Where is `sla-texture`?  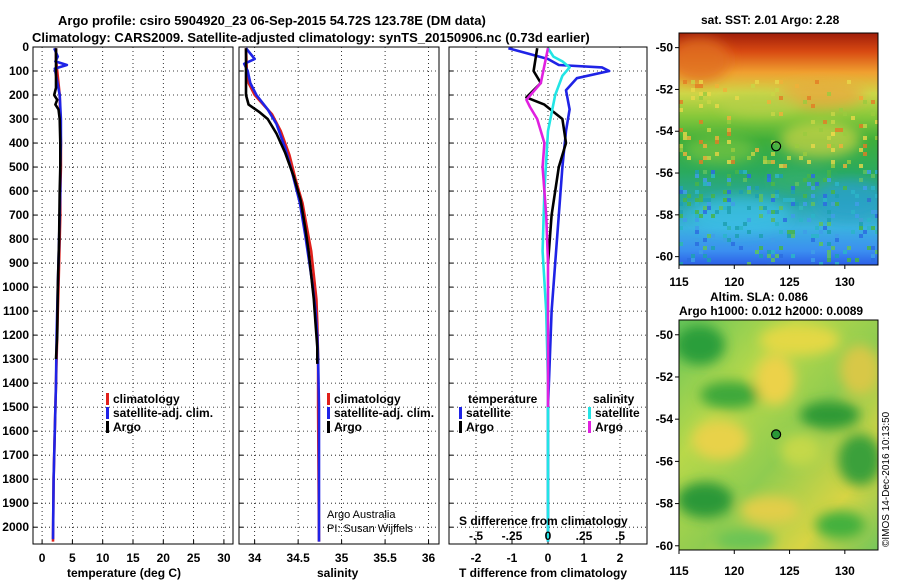
sla-texture is located at coordinates (778, 437).